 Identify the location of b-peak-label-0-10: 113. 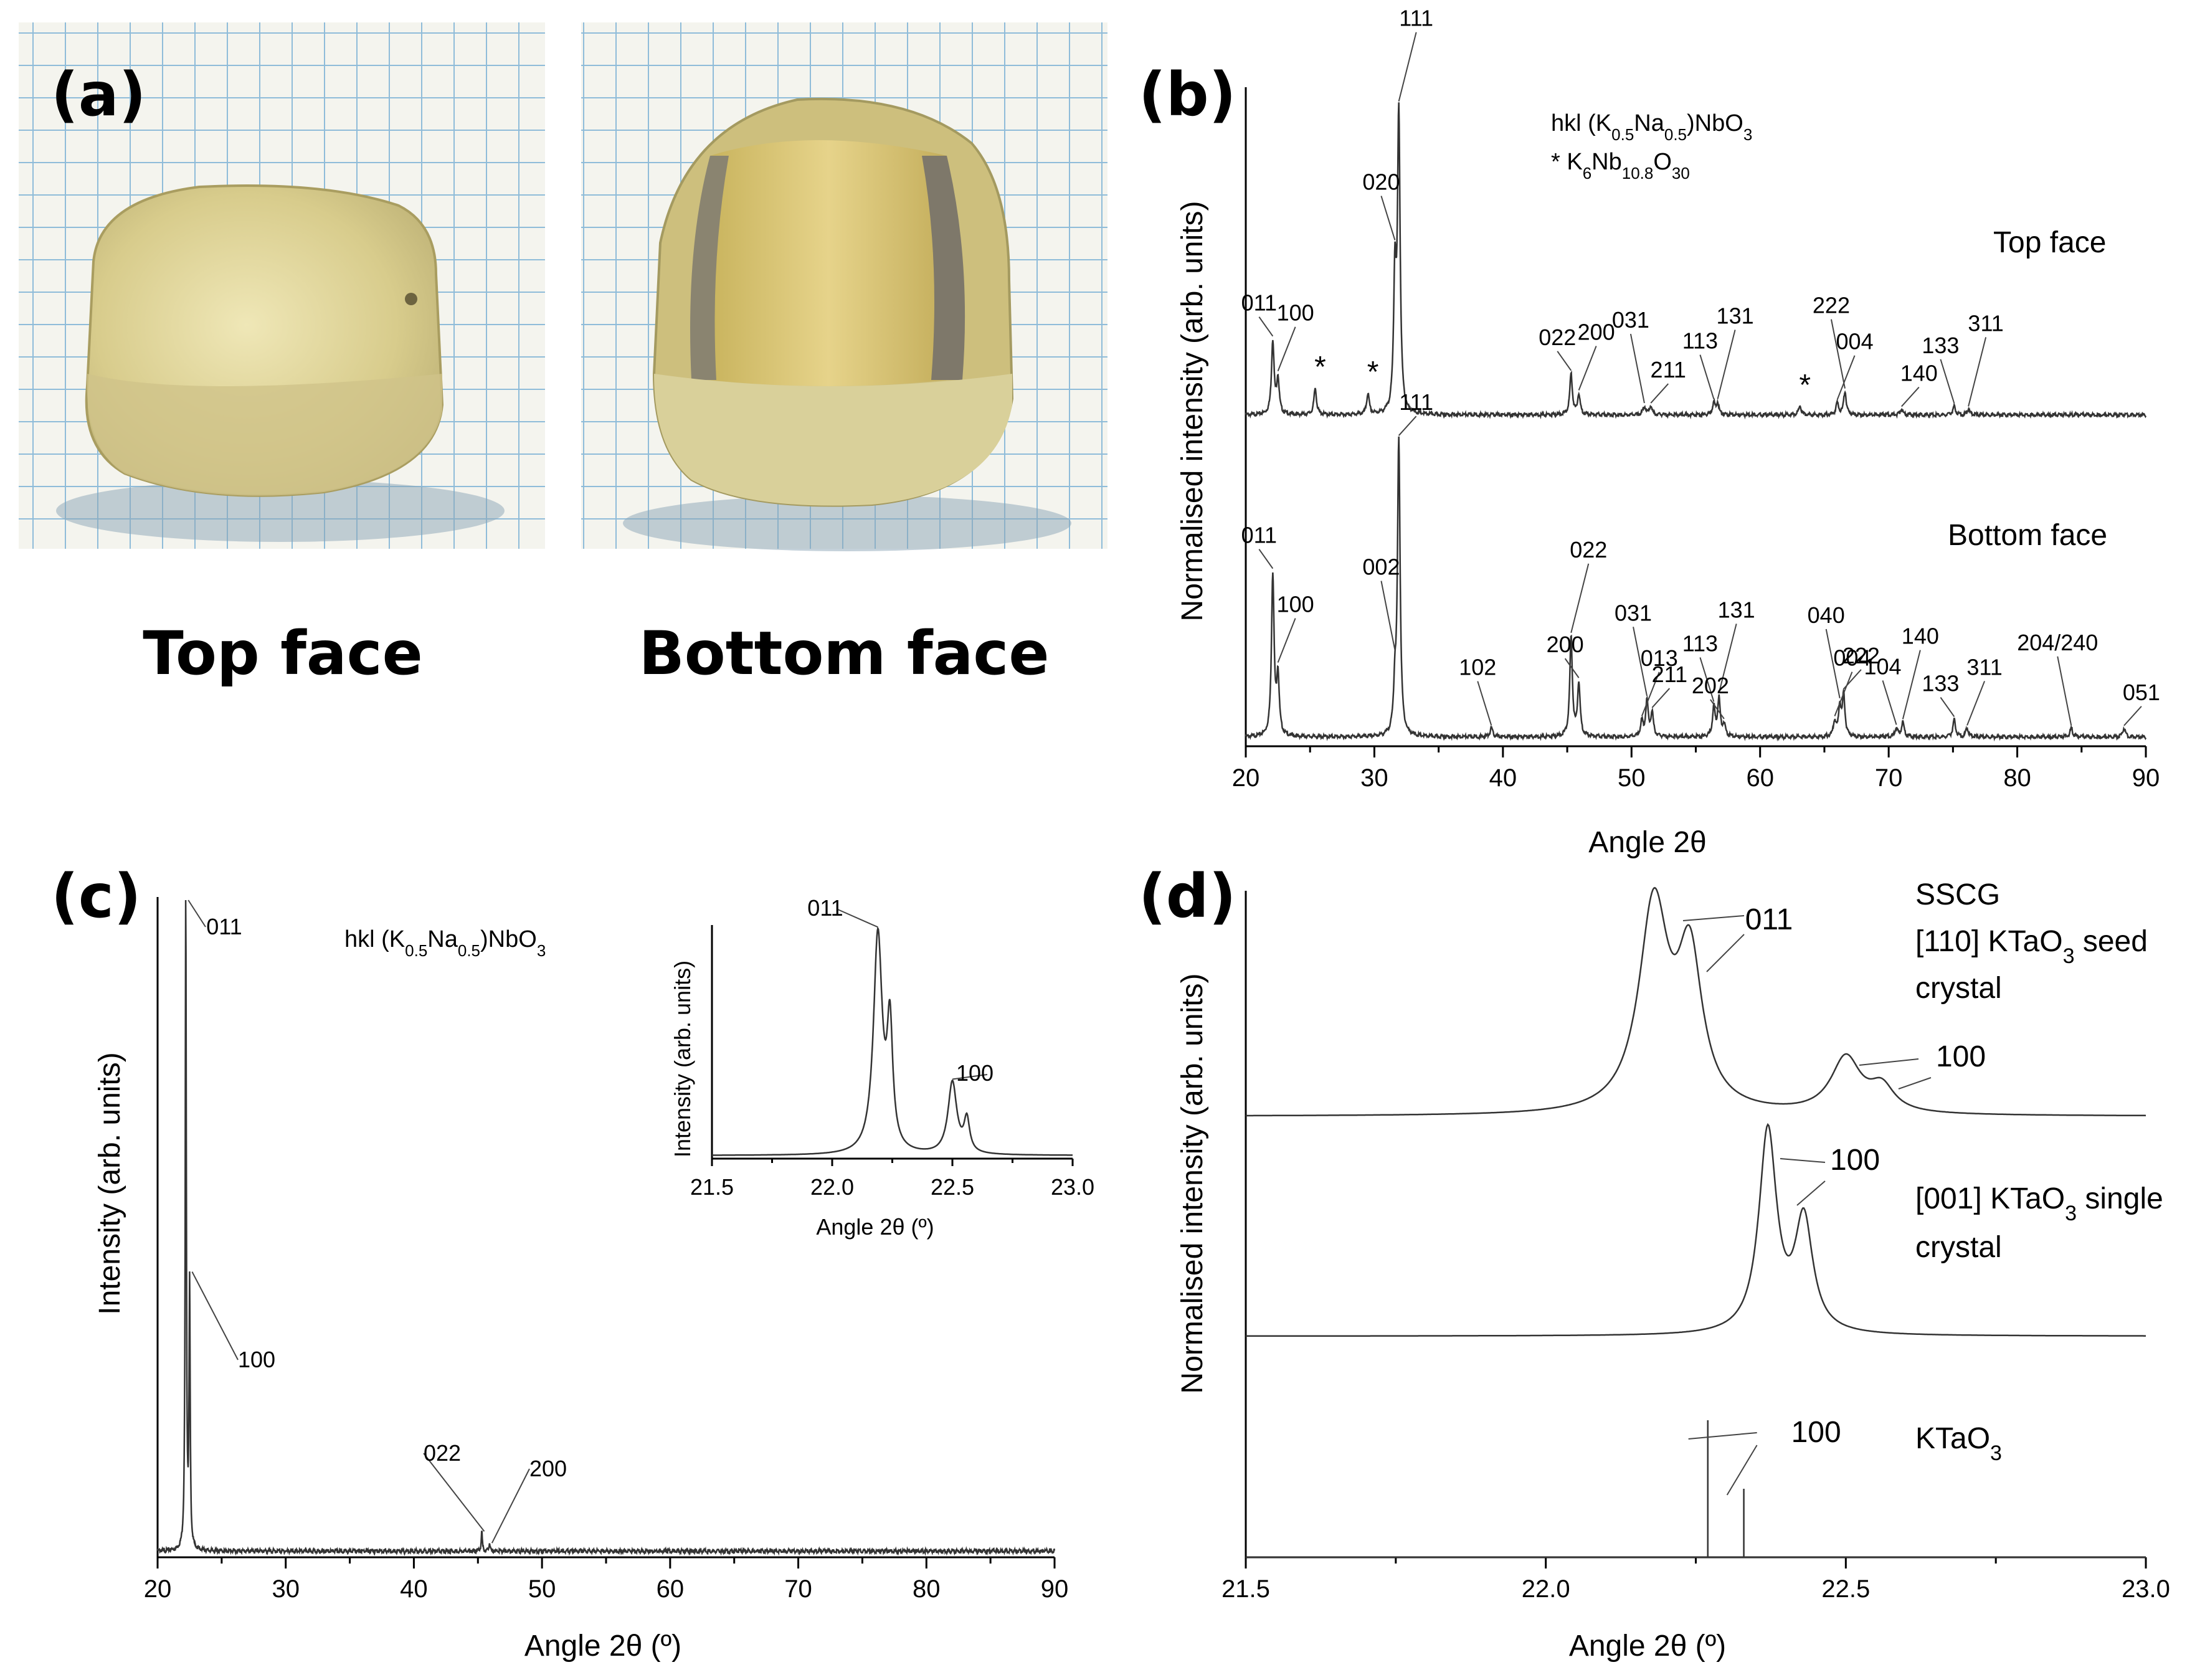
(1700, 341).